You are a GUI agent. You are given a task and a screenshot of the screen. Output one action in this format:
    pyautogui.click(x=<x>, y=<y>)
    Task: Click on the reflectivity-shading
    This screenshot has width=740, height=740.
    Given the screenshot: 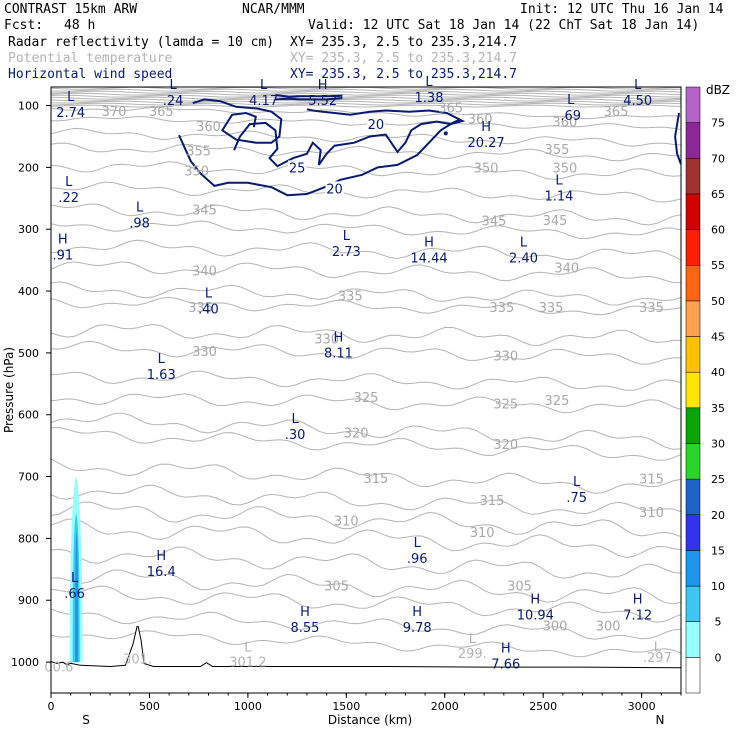 What is the action you would take?
    pyautogui.click(x=76, y=569)
    